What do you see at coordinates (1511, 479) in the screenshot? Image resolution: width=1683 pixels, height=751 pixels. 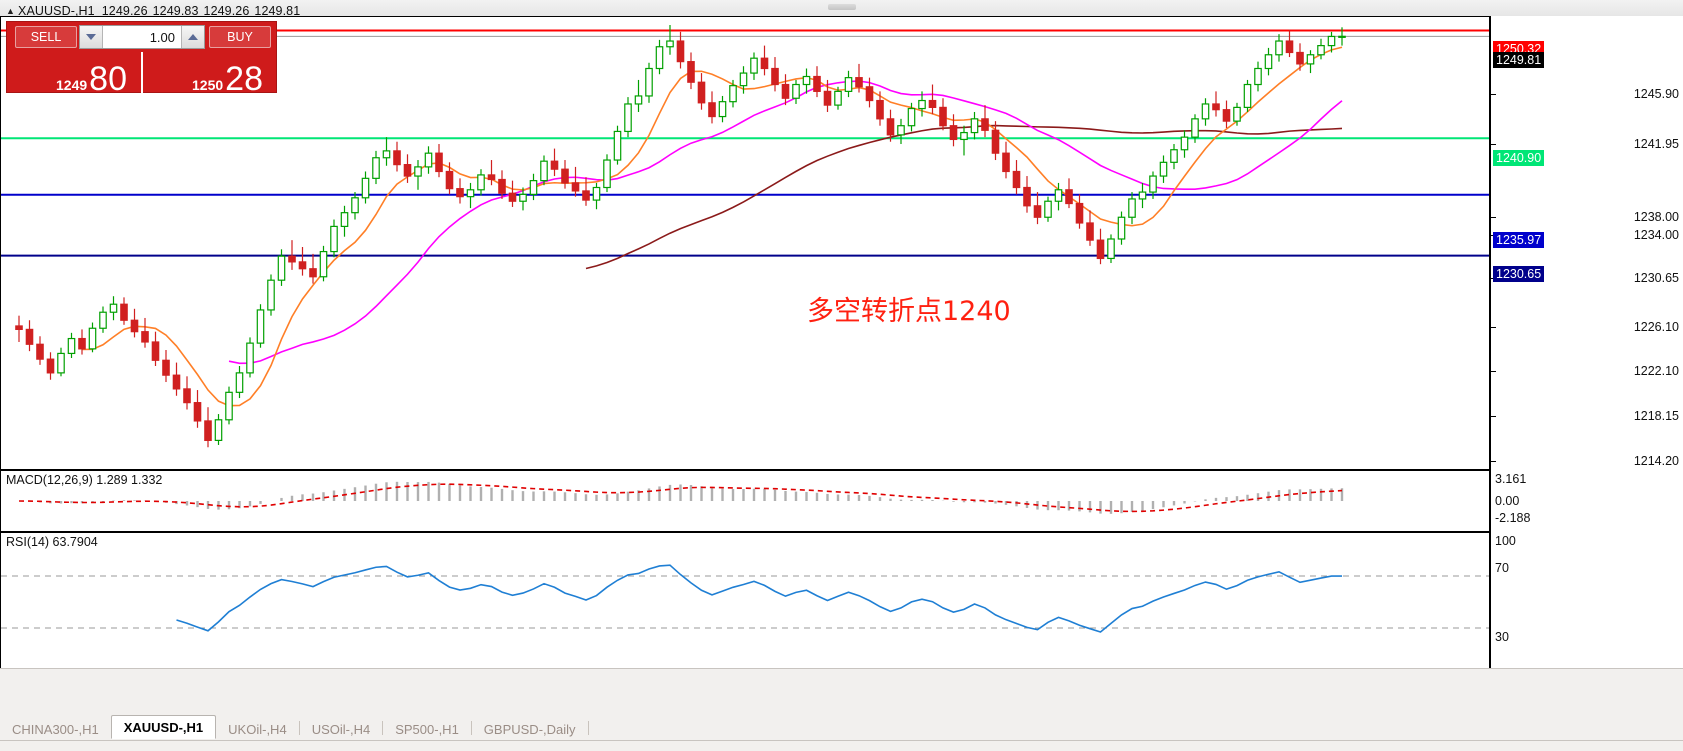 I see `macd-axis-tick-label: 3.161` at bounding box center [1511, 479].